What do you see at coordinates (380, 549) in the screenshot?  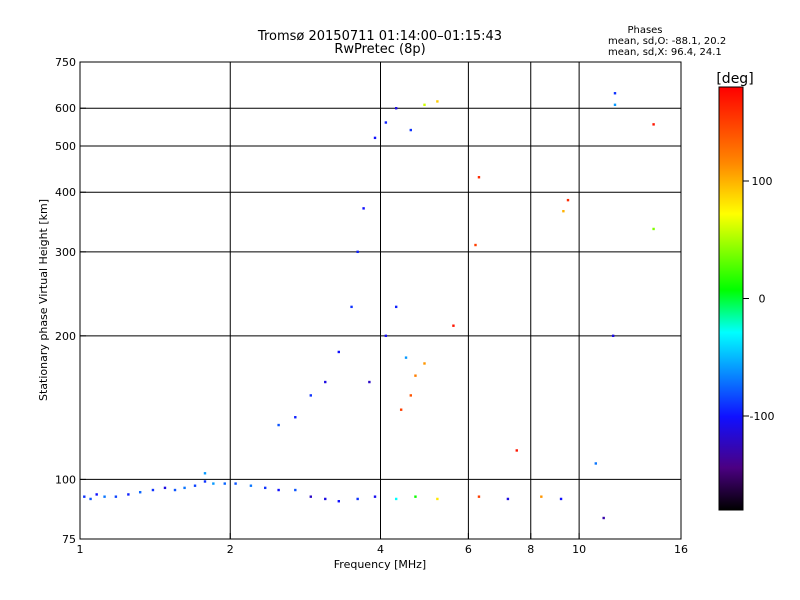 I see `x-tick-label: 4` at bounding box center [380, 549].